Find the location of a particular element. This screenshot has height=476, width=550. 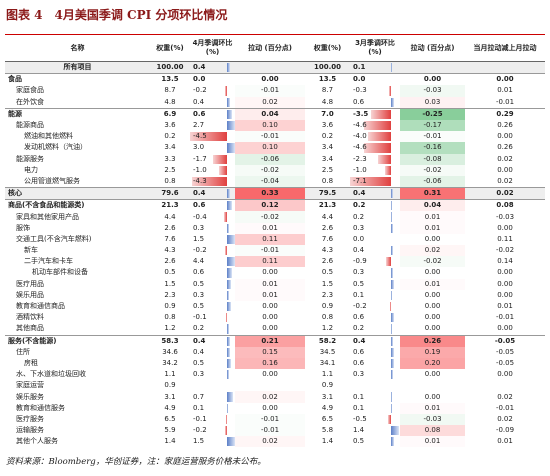

cell-text: 79.5 is located at coordinates (327, 193).